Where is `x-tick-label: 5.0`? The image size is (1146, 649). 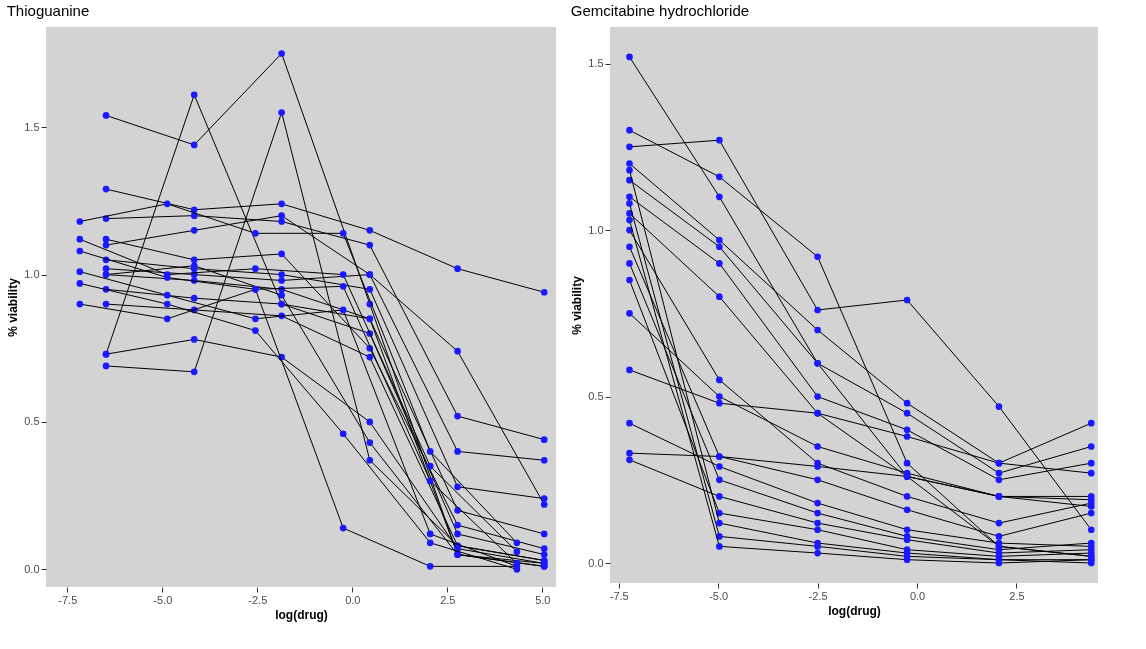 x-tick-label: 5.0 is located at coordinates (543, 599).